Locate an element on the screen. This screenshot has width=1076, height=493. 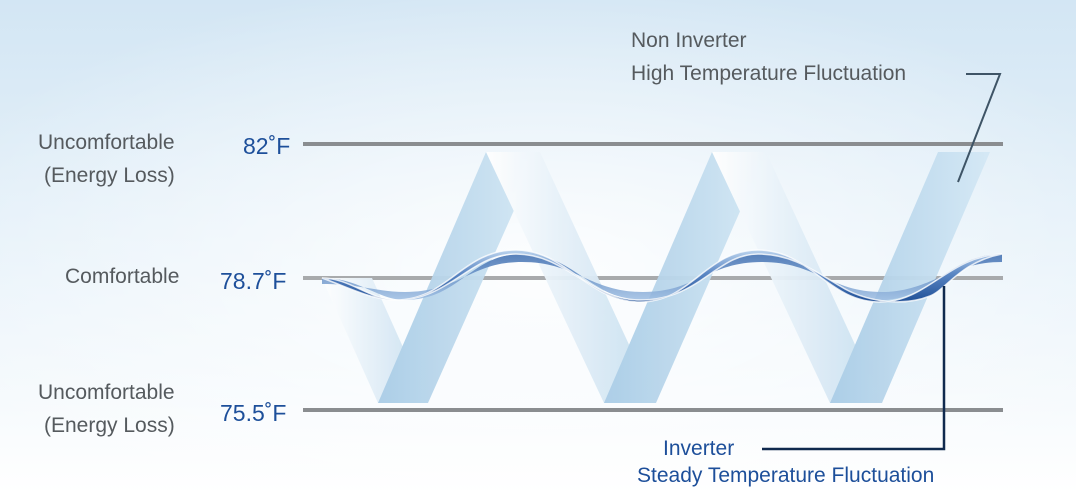
non-inverter-leader is located at coordinates (979, 128).